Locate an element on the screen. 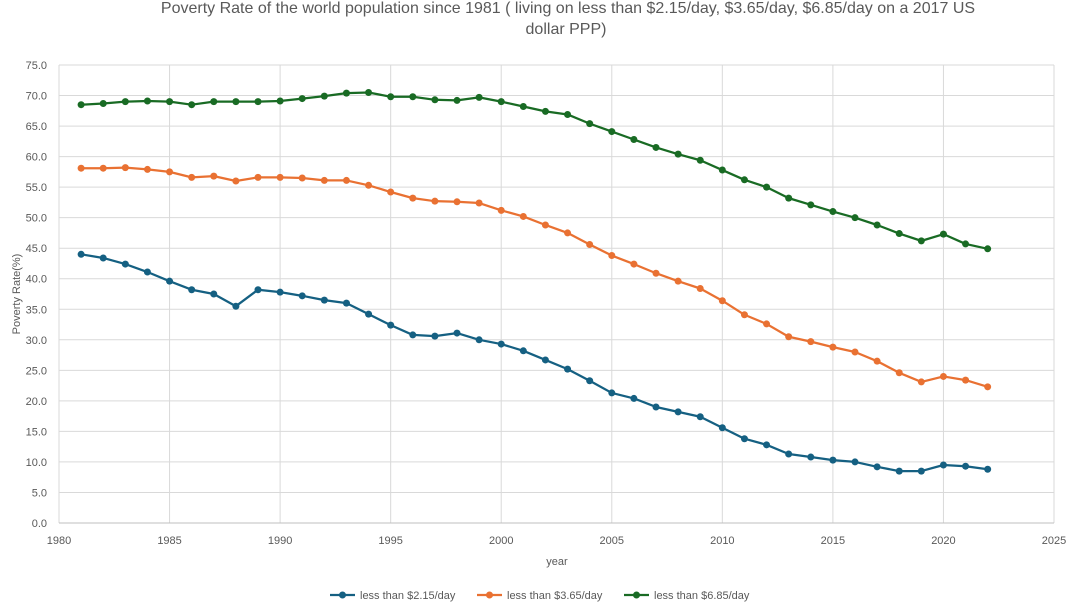  legend-item: less than $3.65/day is located at coordinates (540, 596).